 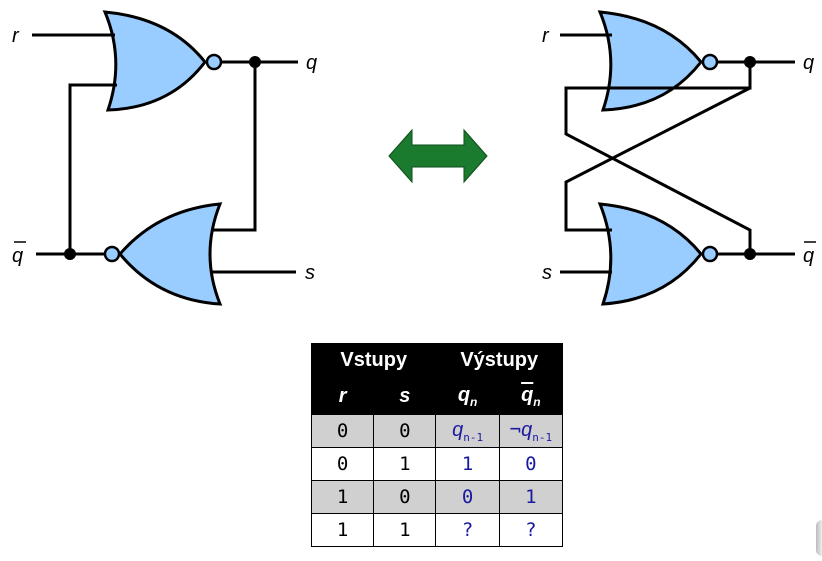 I want to click on truth-table-group-header: Vstupy Výstupy, so click(x=436, y=360).